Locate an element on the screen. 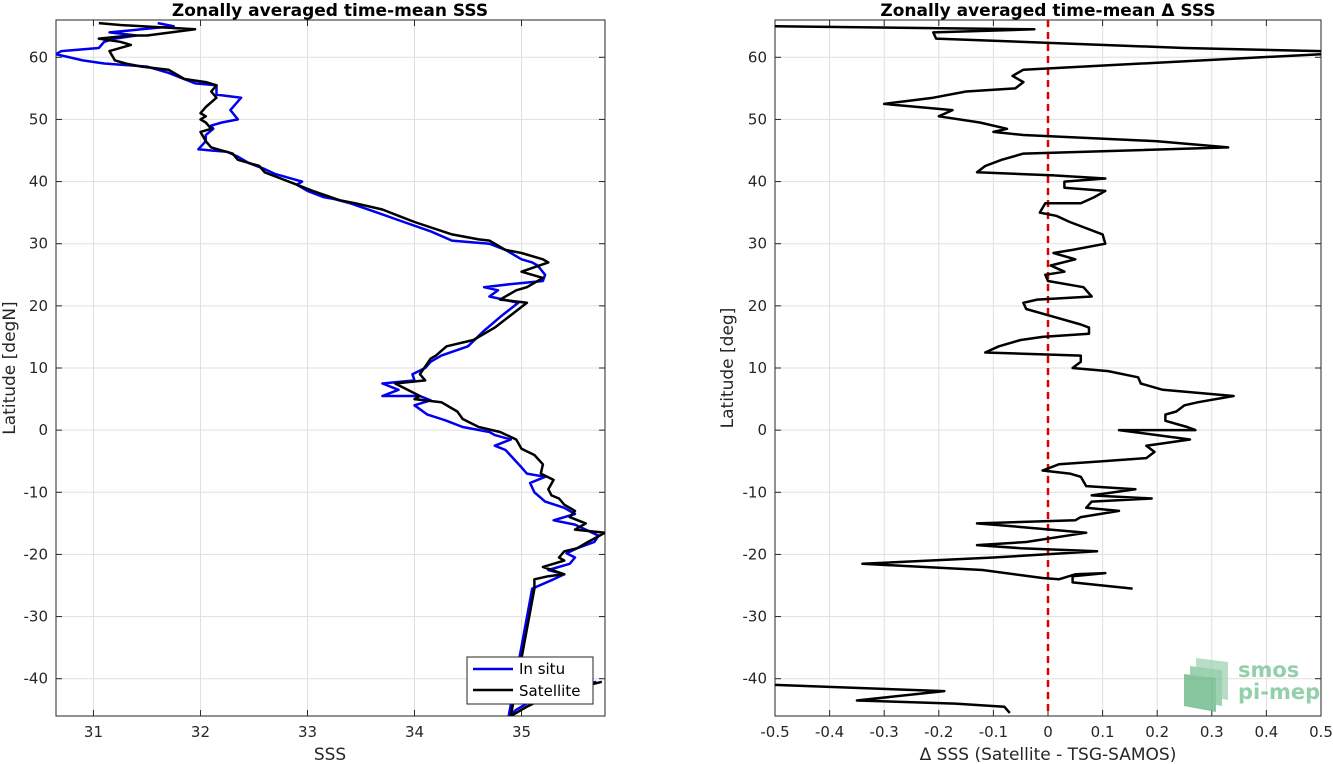 This screenshot has height=764, width=1333. right-x-tick-label: 0.1 is located at coordinates (1103, 732).